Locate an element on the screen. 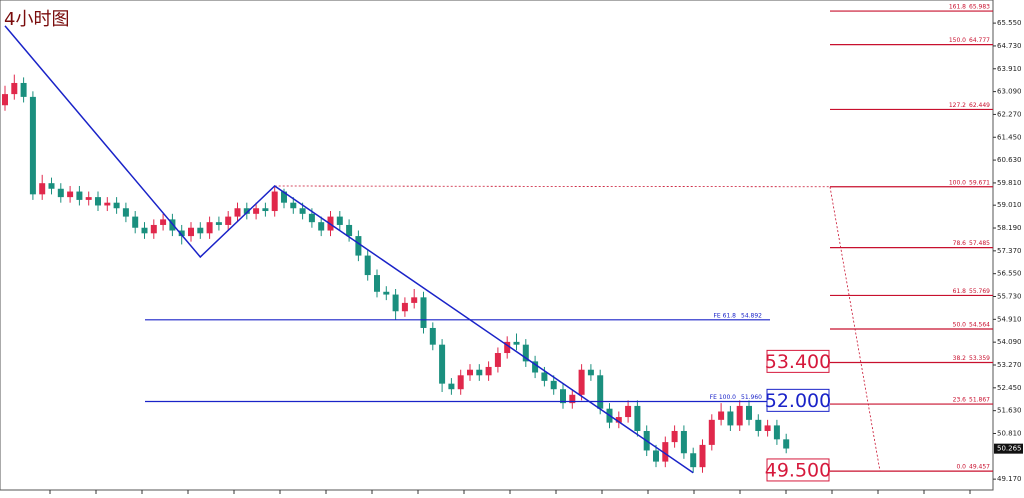 The image size is (1024, 498). key-level-label: 53.400 is located at coordinates (798, 362).